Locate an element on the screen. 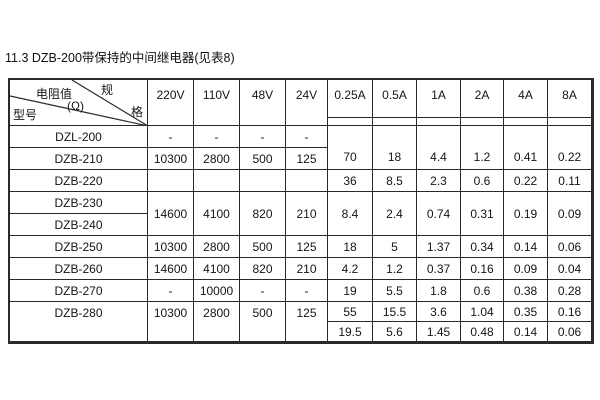 This screenshot has width=600, height=400. resistance-cell: 15.5 is located at coordinates (395, 312).